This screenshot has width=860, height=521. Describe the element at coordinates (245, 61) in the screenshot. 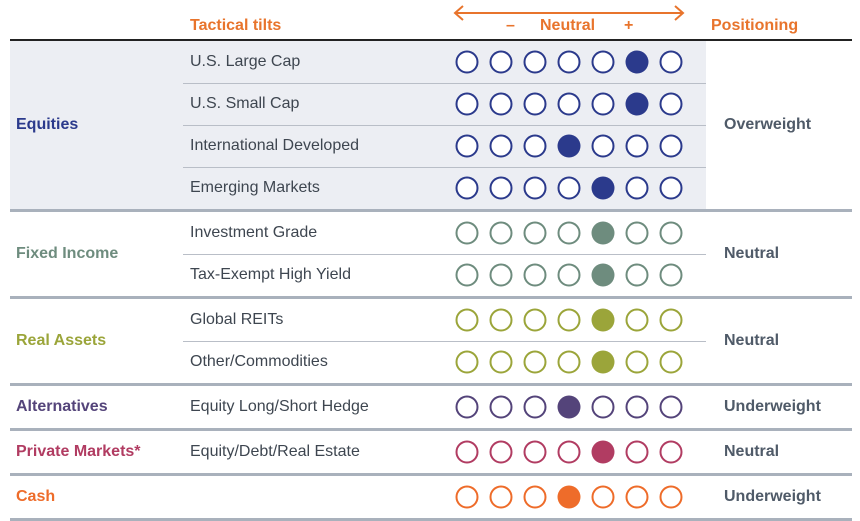

I see `row-label-u-s-large-cap: U.S. Large Cap` at that location.